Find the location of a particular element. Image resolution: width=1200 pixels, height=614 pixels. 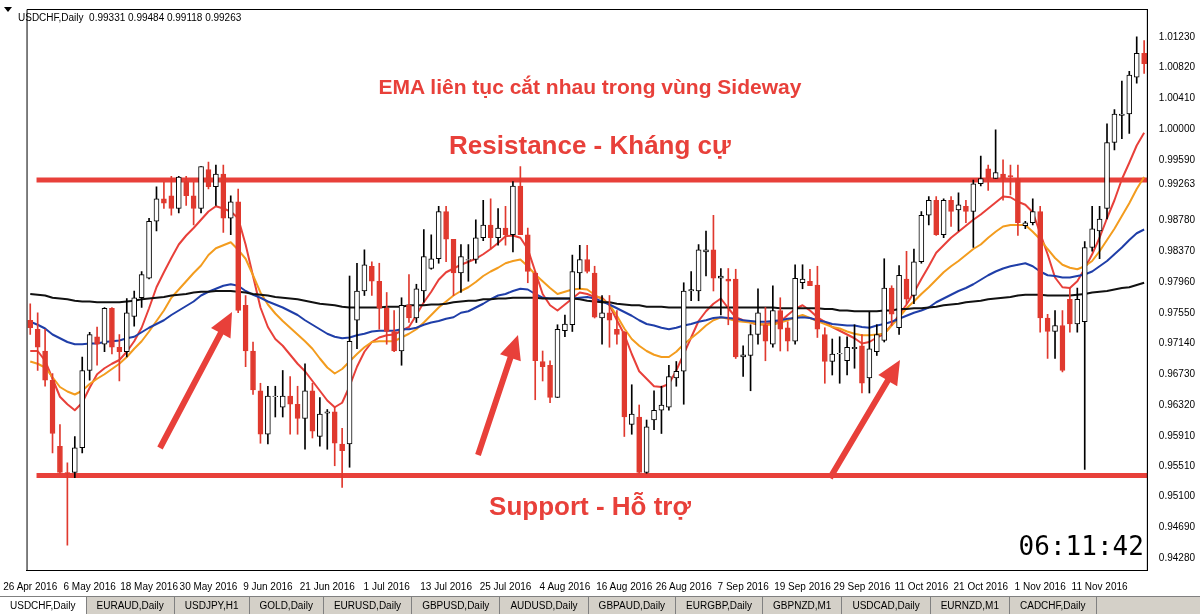

text: CADCHF,Daily is located at coordinates (1053, 605).